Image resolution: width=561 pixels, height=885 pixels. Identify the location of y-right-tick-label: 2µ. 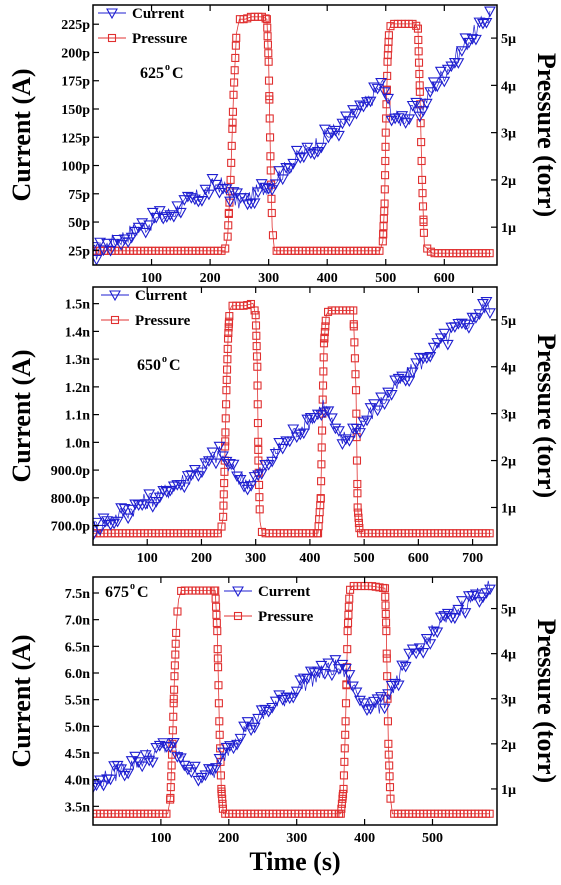
(508, 181).